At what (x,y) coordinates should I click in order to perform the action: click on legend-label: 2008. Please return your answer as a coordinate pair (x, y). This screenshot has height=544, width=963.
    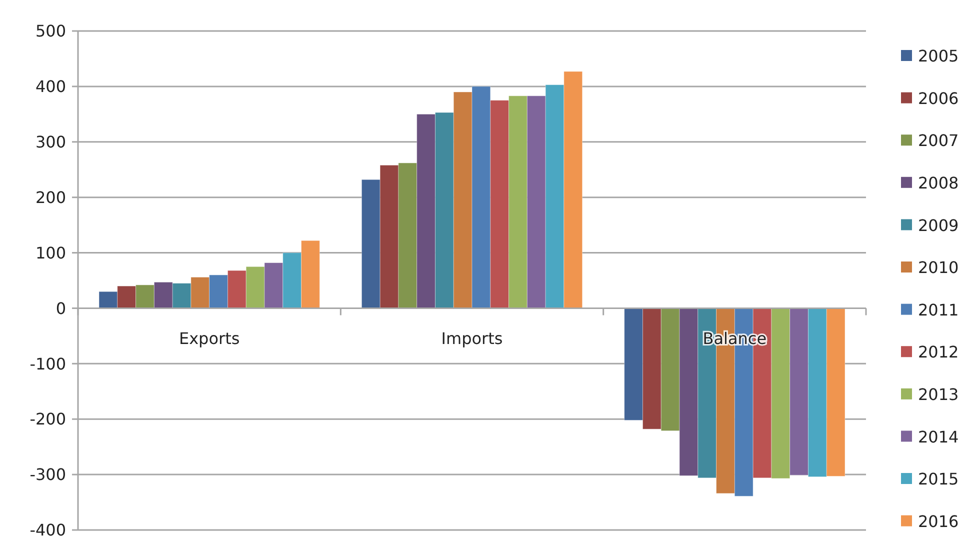
    Looking at the image, I should click on (938, 183).